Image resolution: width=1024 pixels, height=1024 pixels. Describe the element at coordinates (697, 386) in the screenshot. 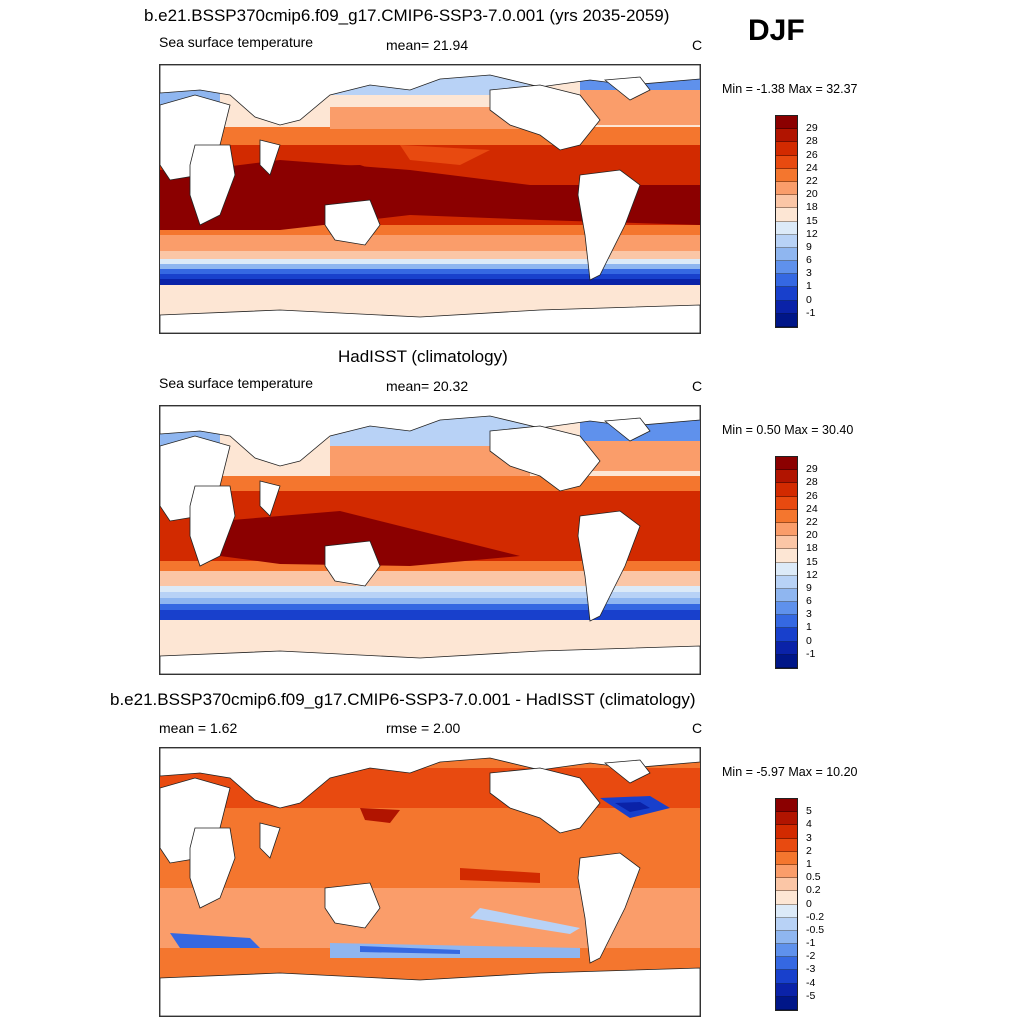

I see `panel-2-units-label: C` at that location.